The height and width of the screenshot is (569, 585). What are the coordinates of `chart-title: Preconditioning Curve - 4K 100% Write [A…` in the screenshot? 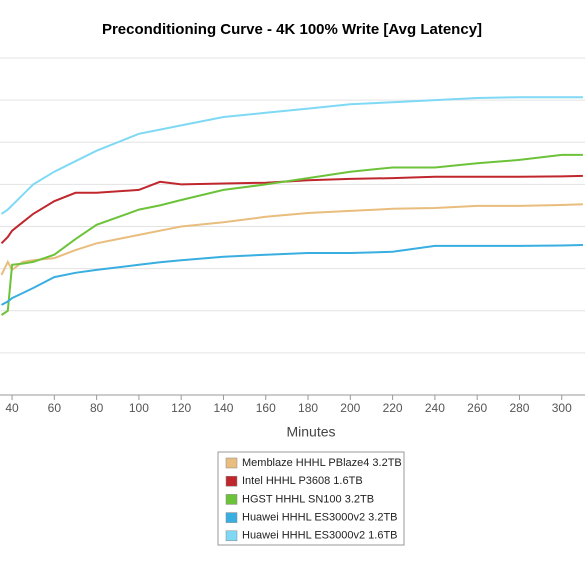 It's located at (292, 29).